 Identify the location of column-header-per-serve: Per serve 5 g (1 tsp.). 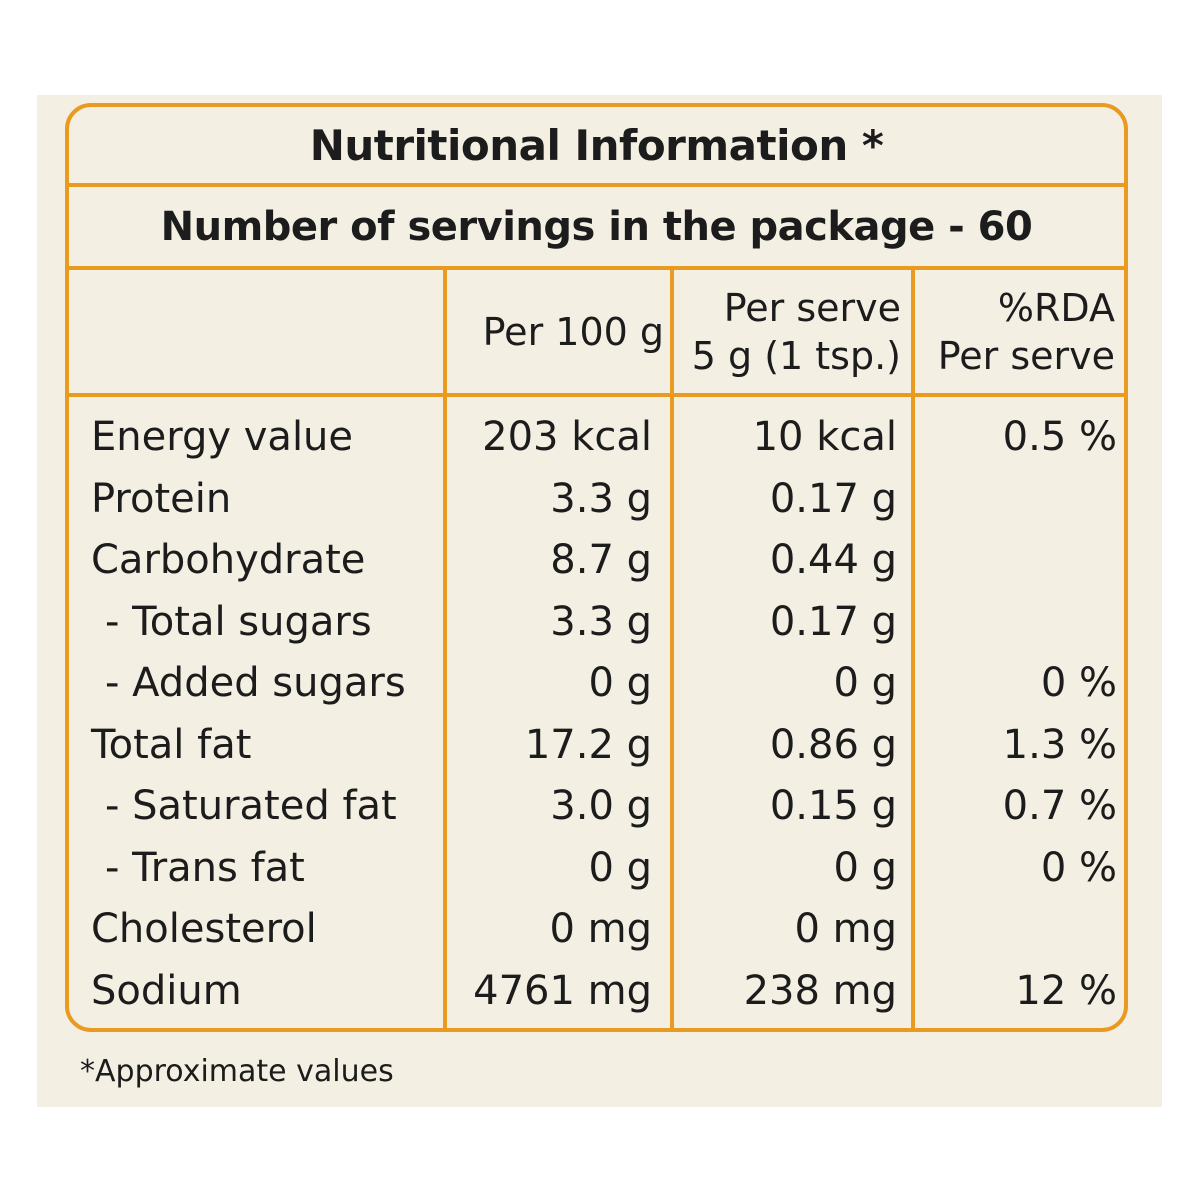
(787, 331).